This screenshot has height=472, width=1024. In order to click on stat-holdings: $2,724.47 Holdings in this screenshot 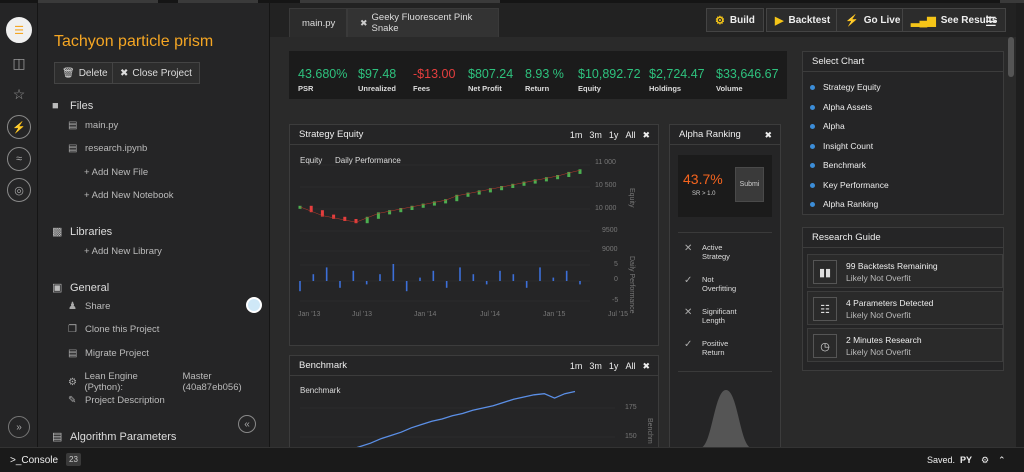, I will do `click(677, 80)`.